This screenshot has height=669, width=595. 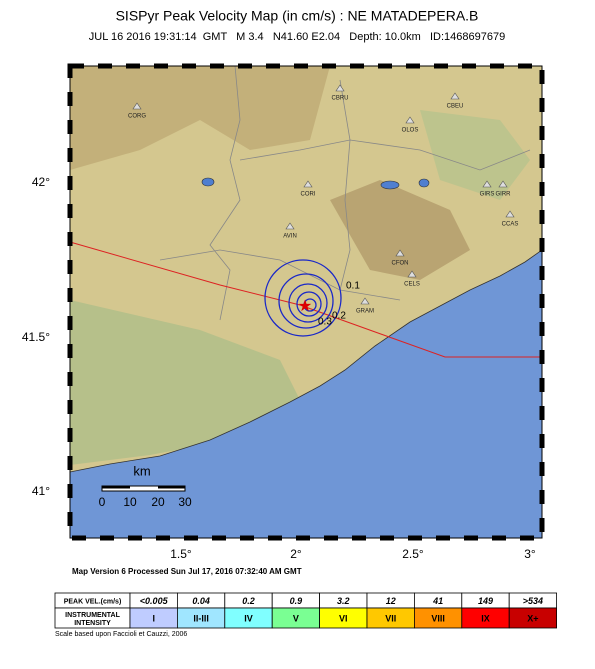 I want to click on lon-label: 1.5°, so click(x=181, y=554).